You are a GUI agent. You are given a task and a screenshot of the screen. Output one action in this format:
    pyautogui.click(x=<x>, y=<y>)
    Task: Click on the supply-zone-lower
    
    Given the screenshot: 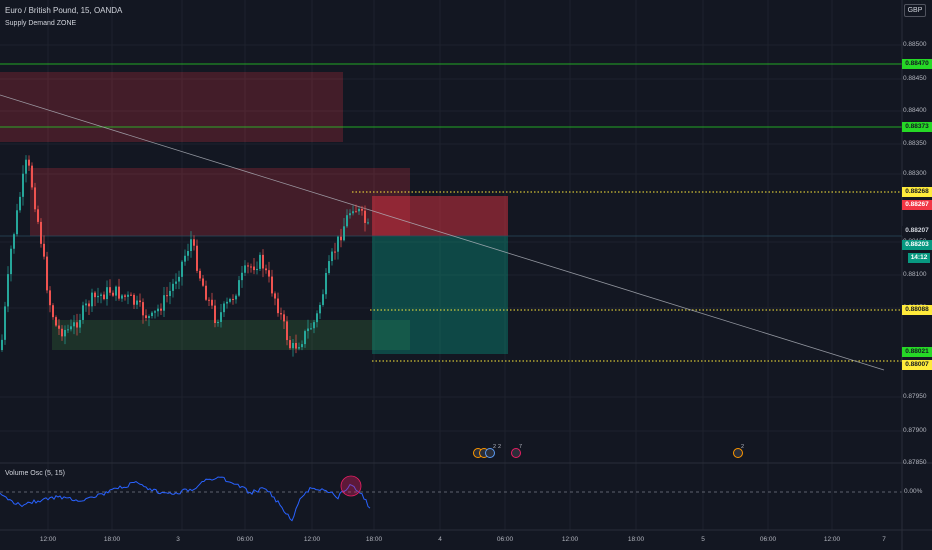 What is the action you would take?
    pyautogui.click(x=220, y=202)
    